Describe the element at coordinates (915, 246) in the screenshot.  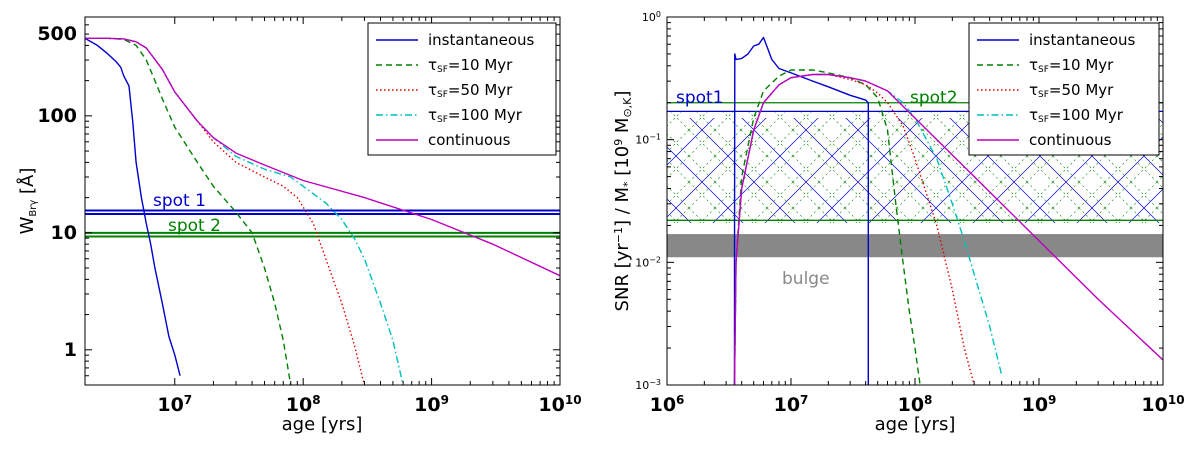
I see `bulge-band` at that location.